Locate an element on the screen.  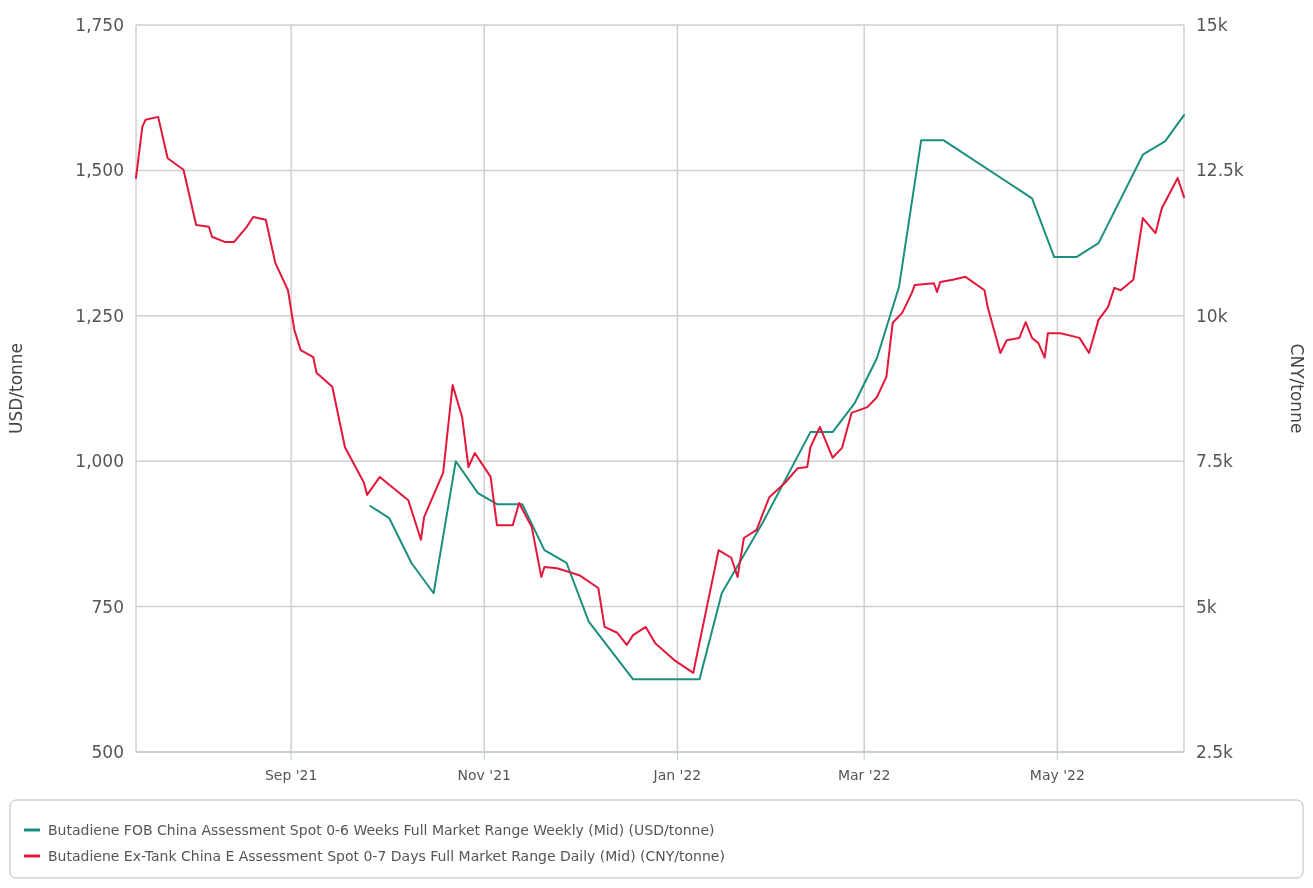
x-tick-label: May '22 is located at coordinates (1057, 775).